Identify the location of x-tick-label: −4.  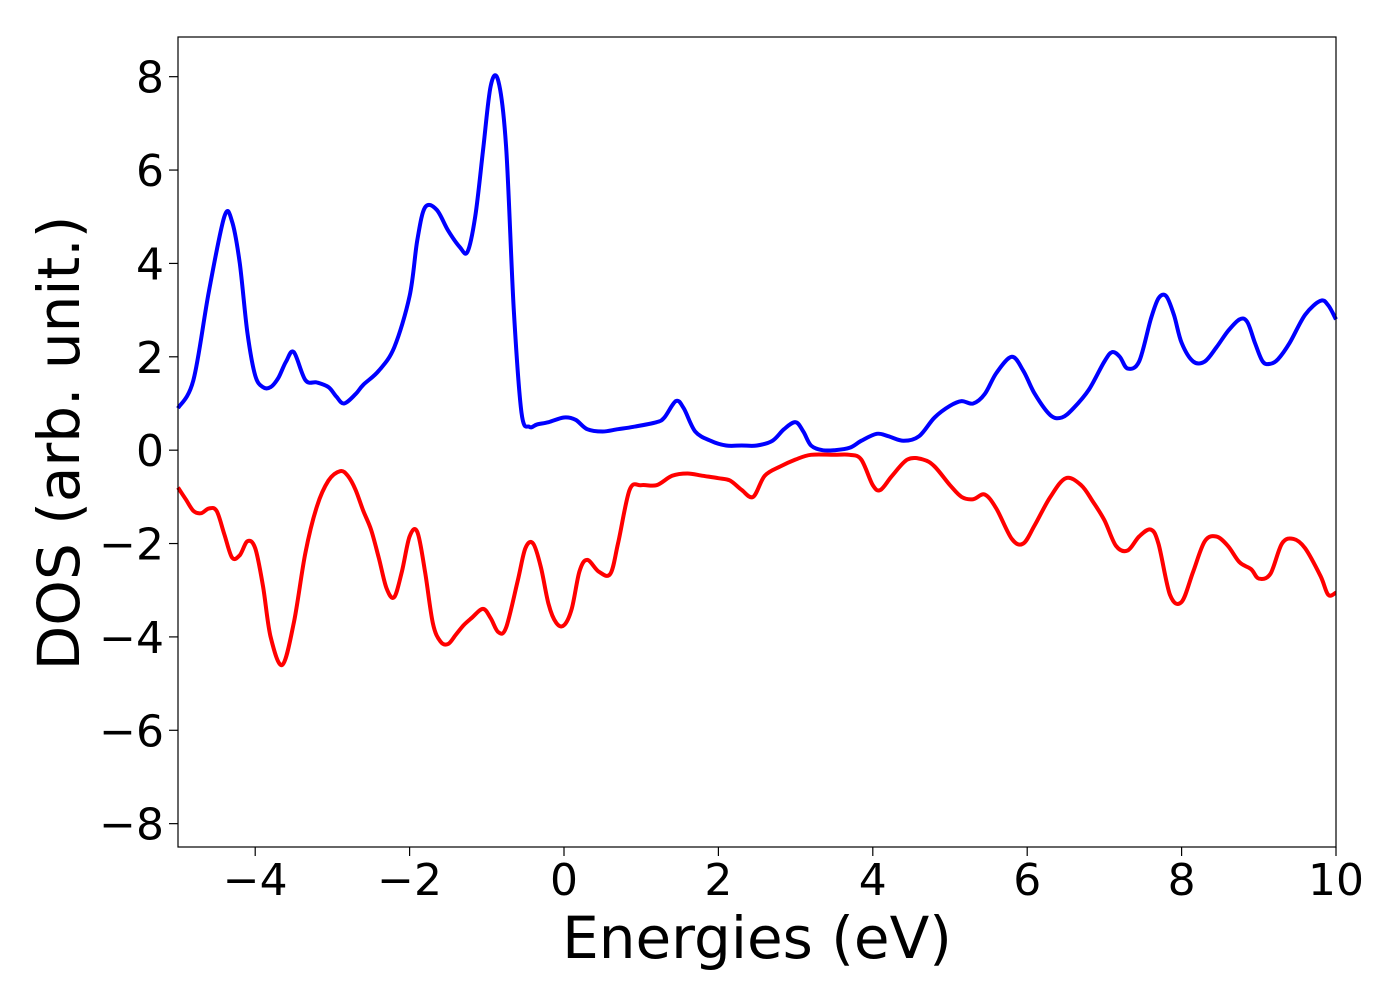
(255, 880).